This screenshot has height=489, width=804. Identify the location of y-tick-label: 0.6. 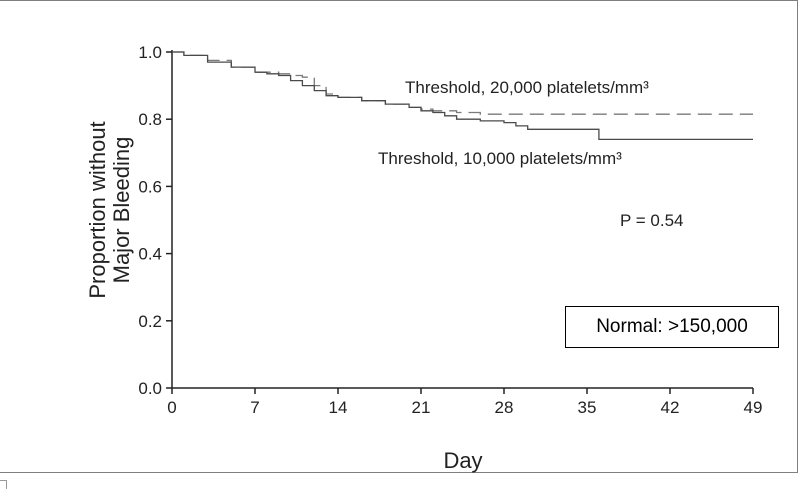
(150, 186).